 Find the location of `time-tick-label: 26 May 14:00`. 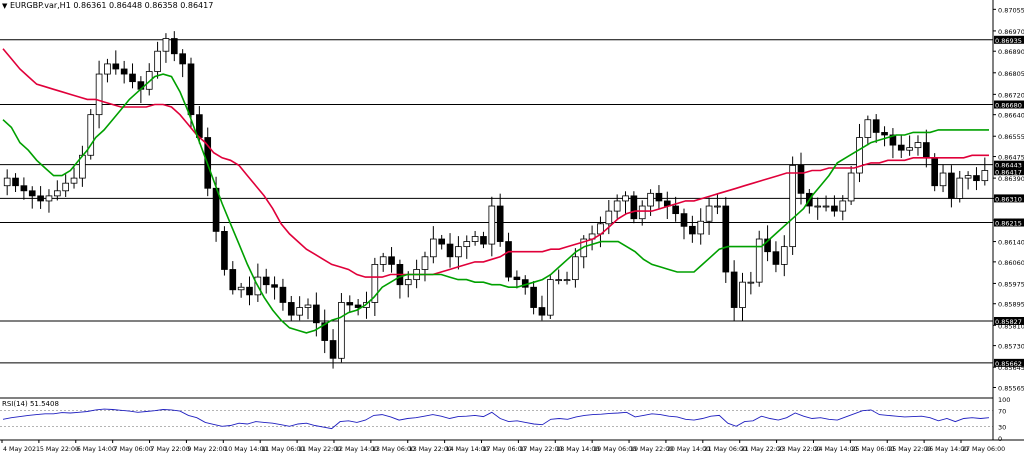

time-tick-label: 26 May 14:00 is located at coordinates (946, 449).